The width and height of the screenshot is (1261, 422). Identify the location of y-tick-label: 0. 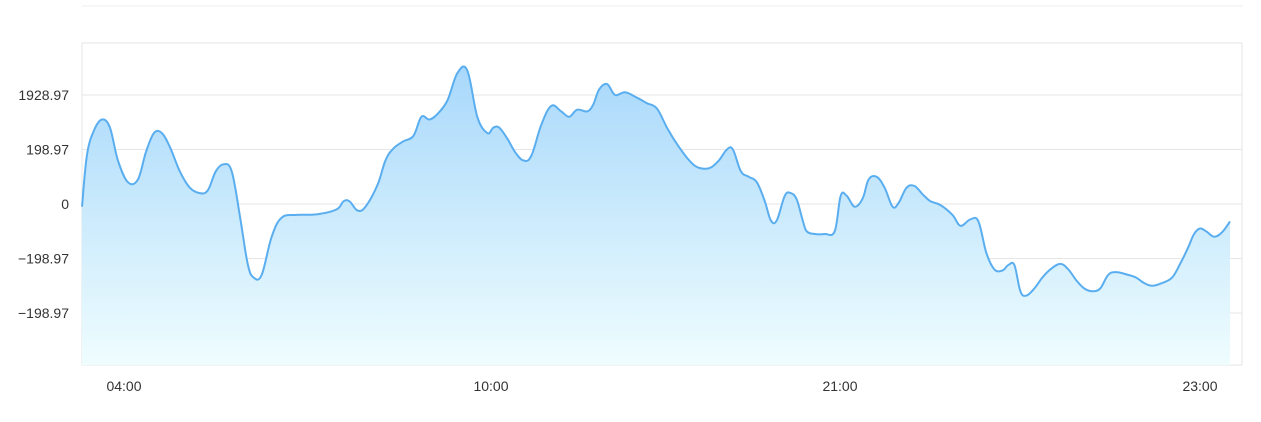
(65, 204).